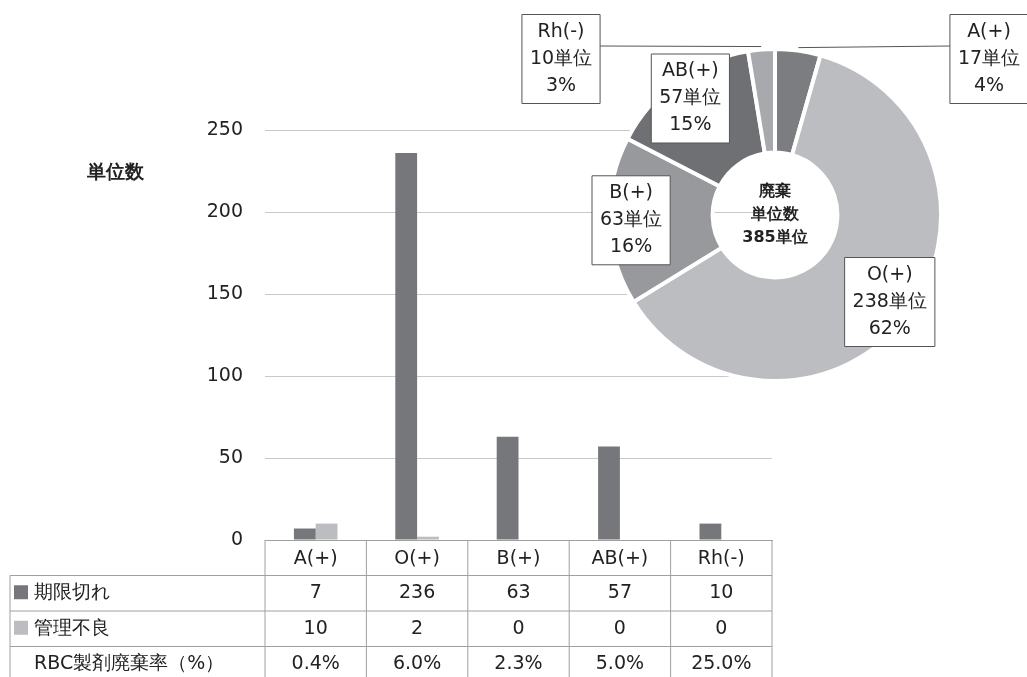 This screenshot has height=677, width=1027. I want to click on y-tick-label: 150, so click(224, 291).